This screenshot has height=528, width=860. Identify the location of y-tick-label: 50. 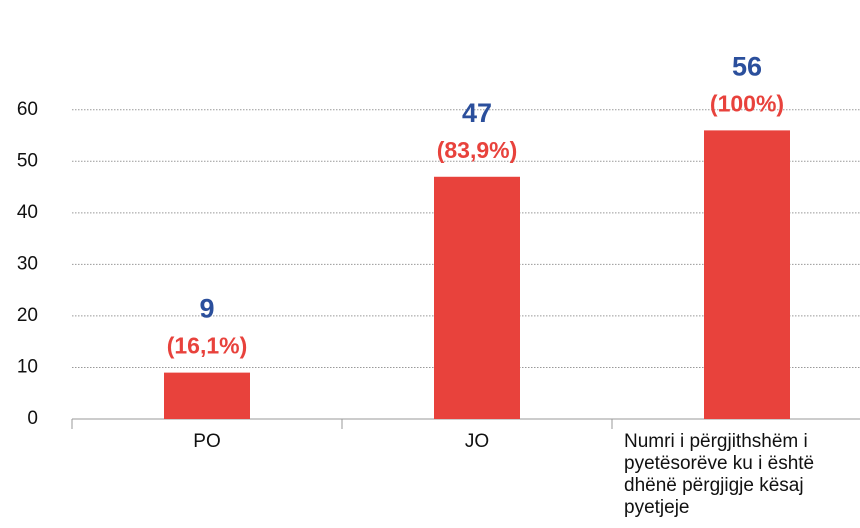
(27, 160).